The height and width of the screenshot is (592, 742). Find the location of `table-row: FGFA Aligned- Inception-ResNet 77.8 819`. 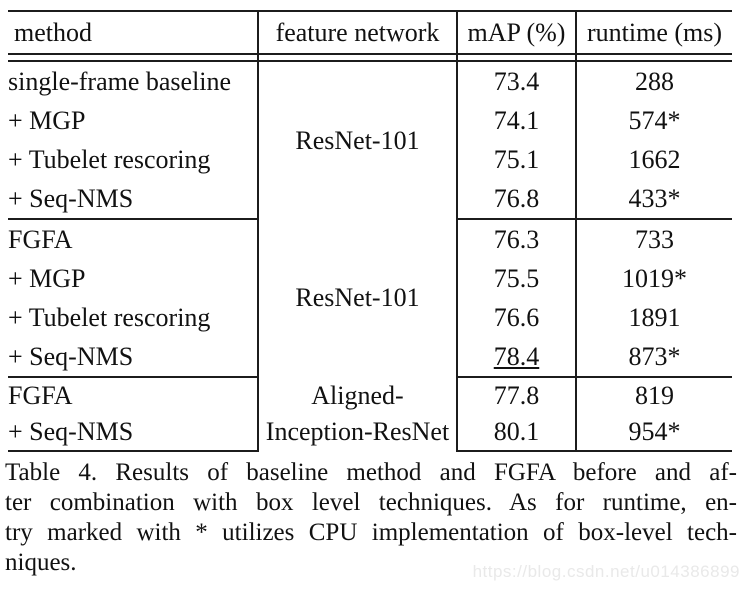

table-row: FGFA Aligned- Inception-ResNet 77.8 819 is located at coordinates (370, 414).